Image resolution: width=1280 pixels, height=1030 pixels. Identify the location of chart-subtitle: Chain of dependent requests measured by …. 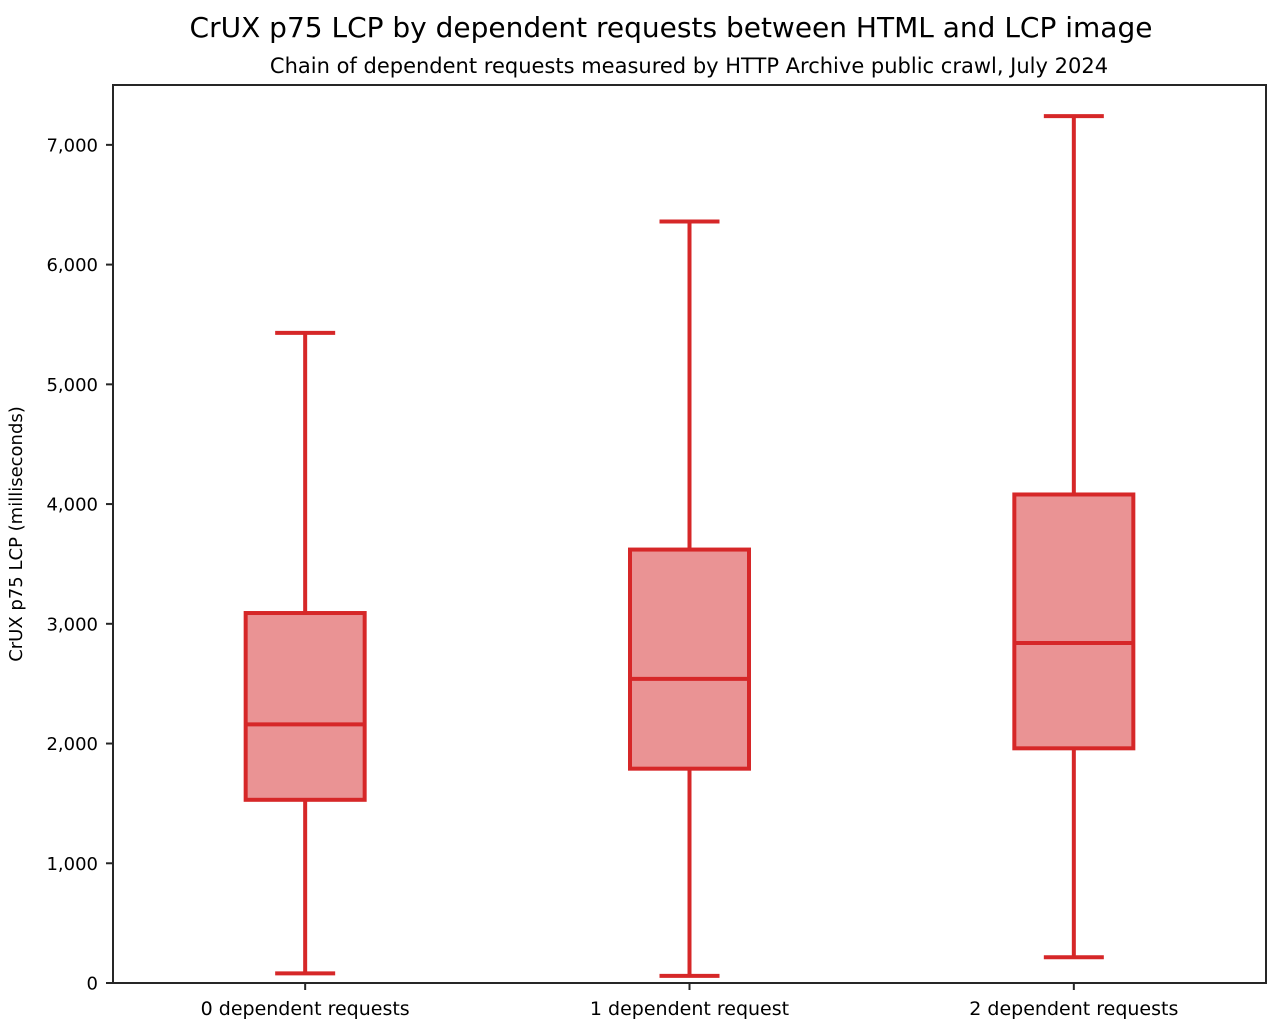
(689, 66).